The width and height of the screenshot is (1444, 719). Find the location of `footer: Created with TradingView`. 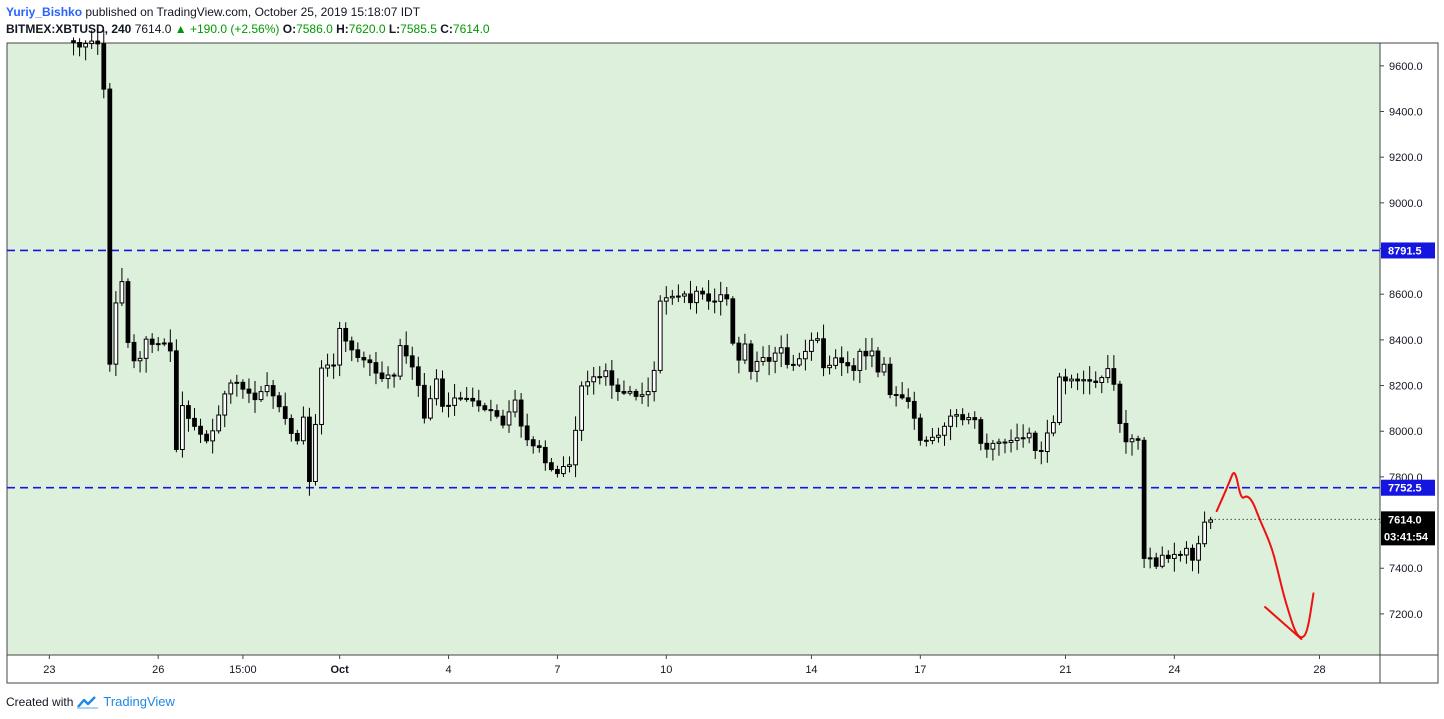

footer: Created with TradingView is located at coordinates (90, 701).